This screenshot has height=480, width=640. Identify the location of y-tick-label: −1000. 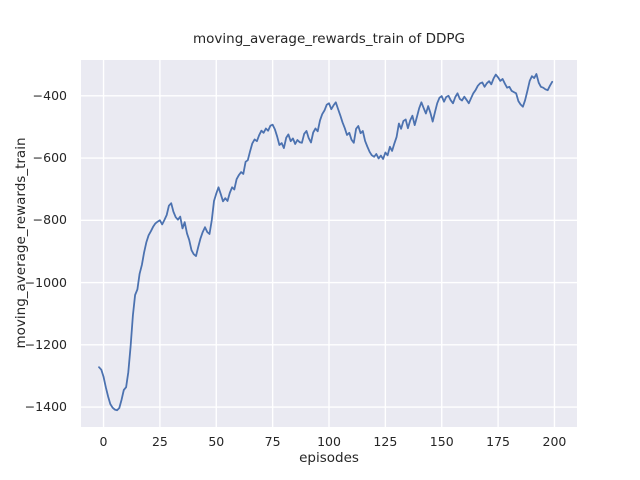
(45, 282).